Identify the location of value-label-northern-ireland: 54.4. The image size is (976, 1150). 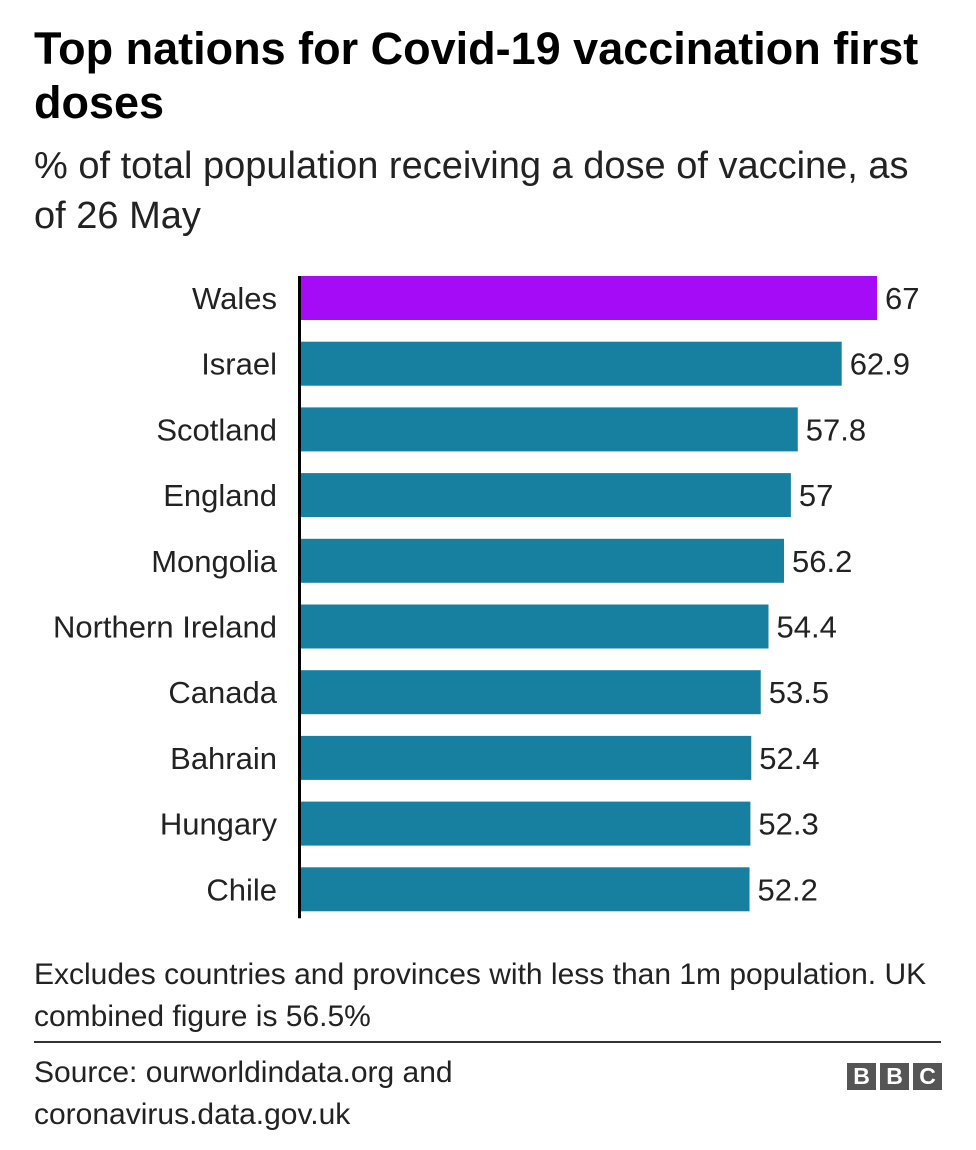
(806, 627).